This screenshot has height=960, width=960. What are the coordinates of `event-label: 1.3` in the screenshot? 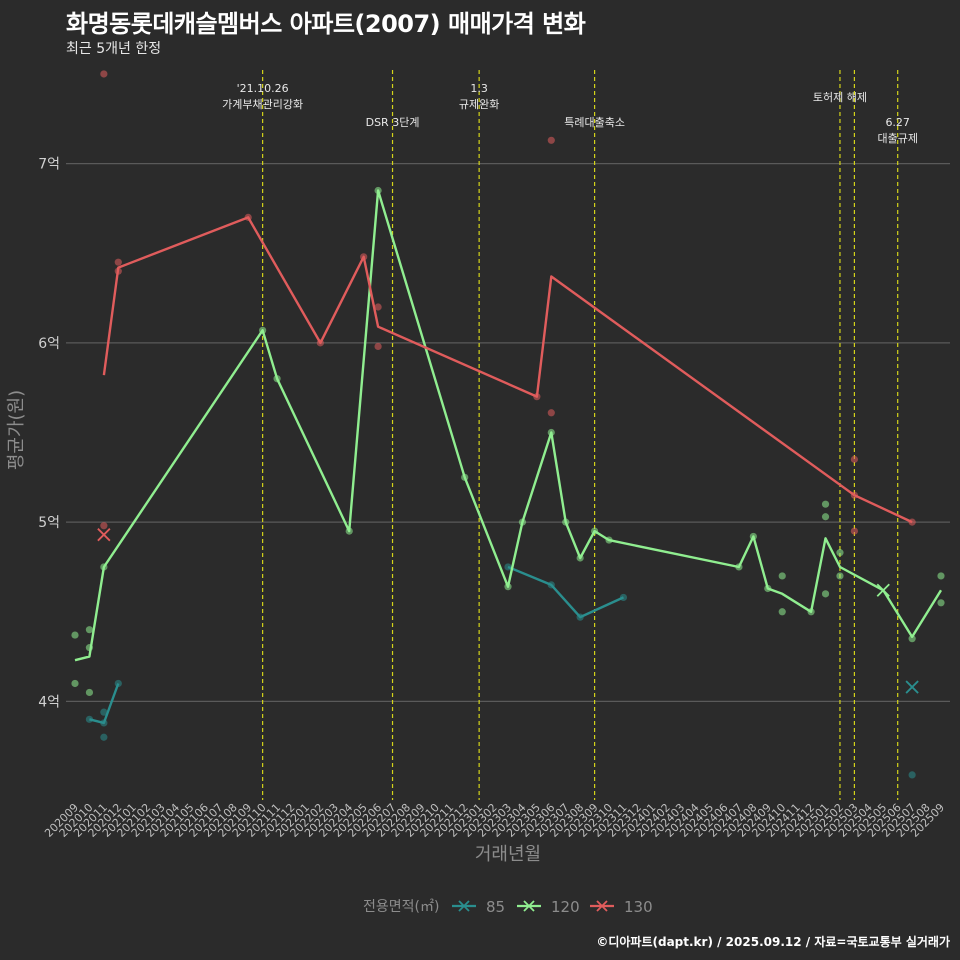 It's located at (479, 88).